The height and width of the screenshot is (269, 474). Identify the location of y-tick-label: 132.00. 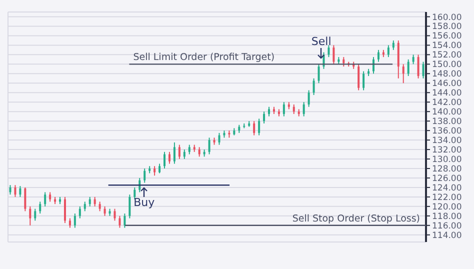
(447, 151).